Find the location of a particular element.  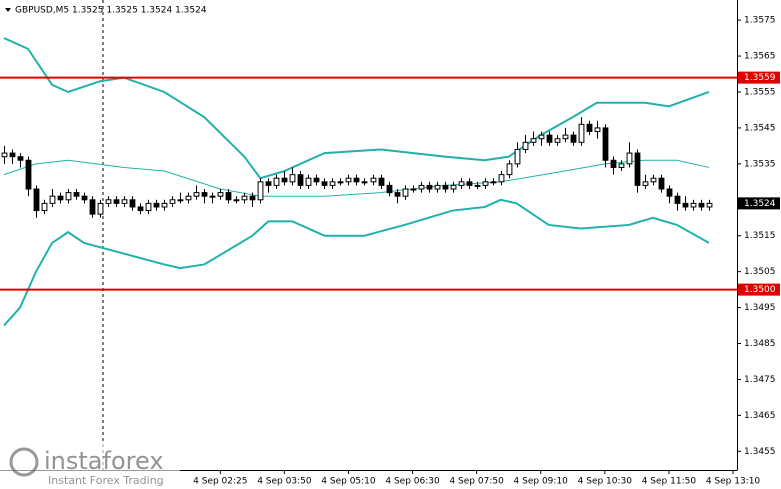

watermark-tagline: Instant Forex Trading is located at coordinates (106, 480).